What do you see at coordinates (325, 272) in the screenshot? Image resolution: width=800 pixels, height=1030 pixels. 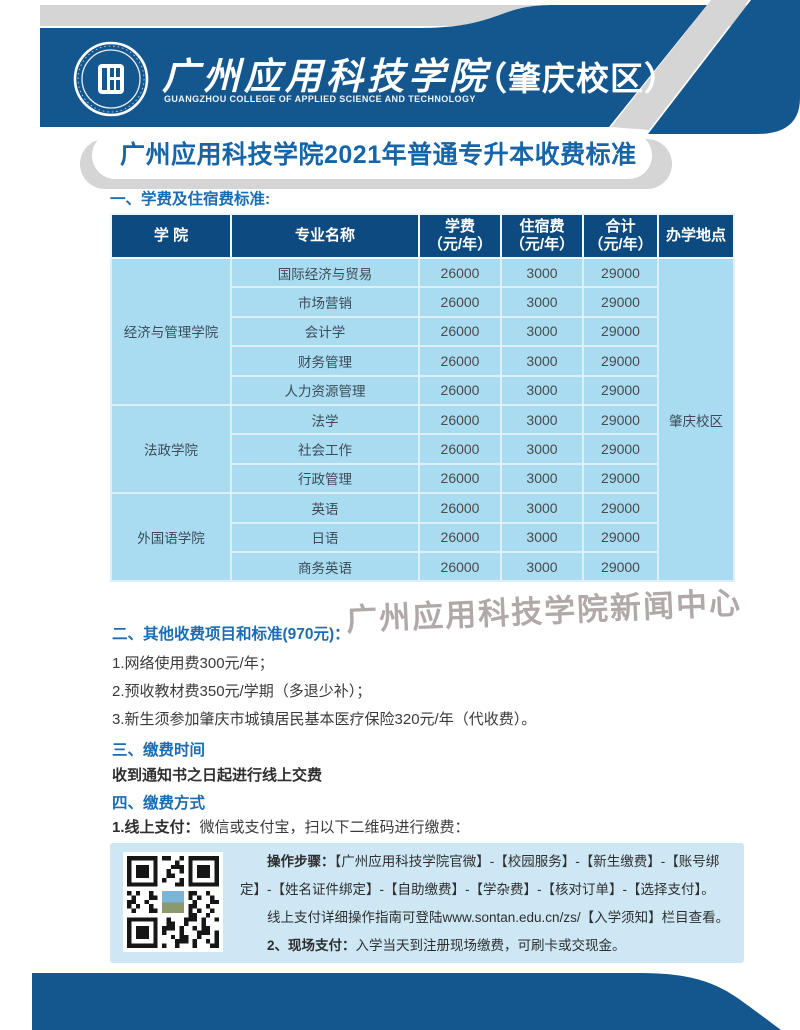 I see `major-cell: 国际经济与贸易` at bounding box center [325, 272].